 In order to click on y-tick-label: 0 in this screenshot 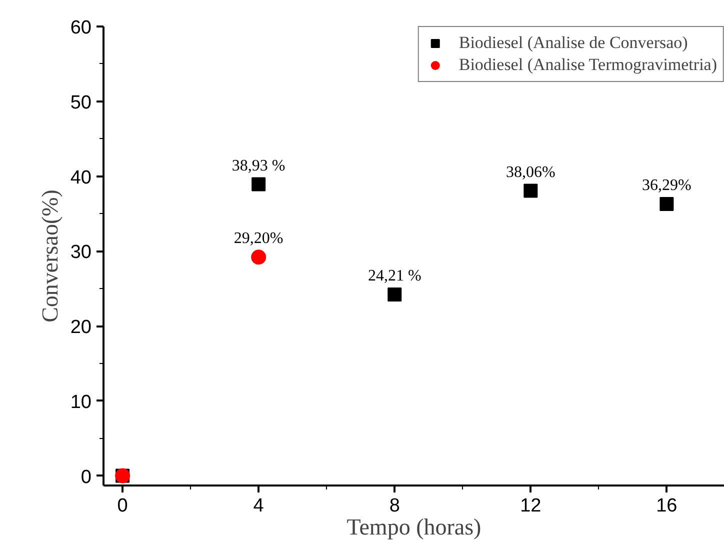, I will do `click(86, 477)`.